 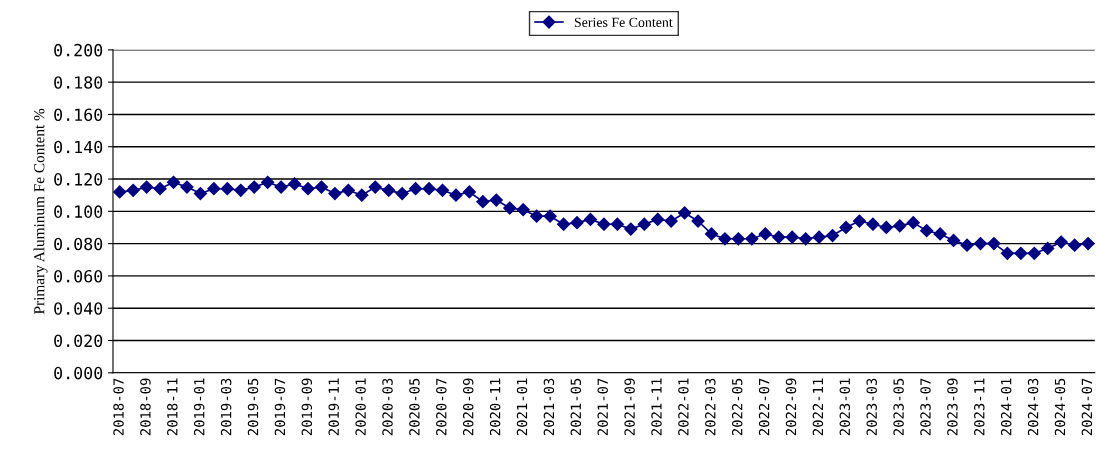 What do you see at coordinates (441, 407) in the screenshot?
I see `x-tick-label: 2020-07` at bounding box center [441, 407].